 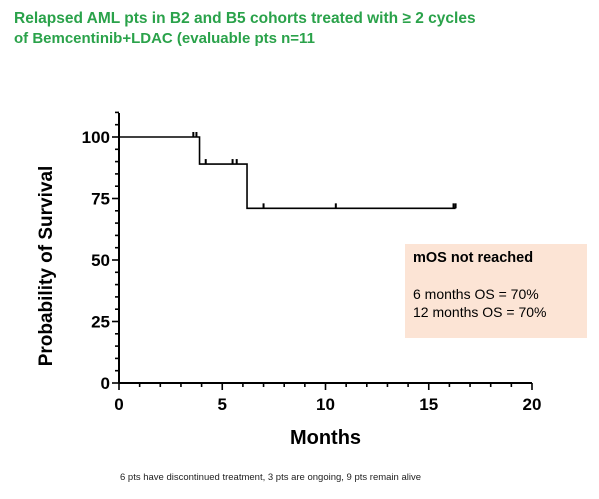 I want to click on x-tick-label: 20, so click(x=532, y=404).